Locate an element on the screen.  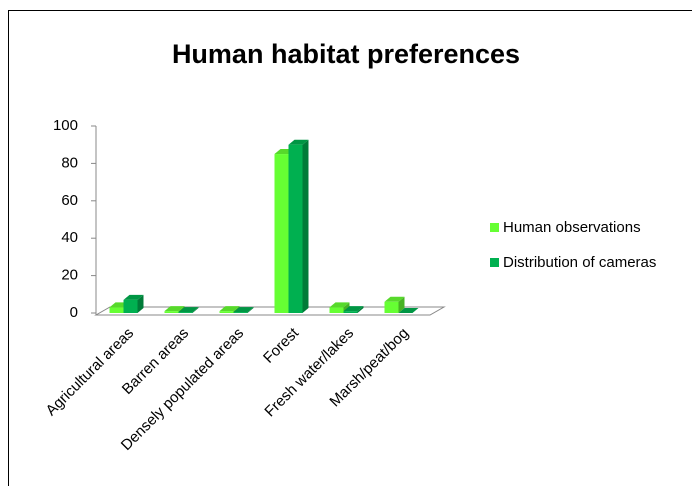
y-tick-label: 0 is located at coordinates (74, 312).